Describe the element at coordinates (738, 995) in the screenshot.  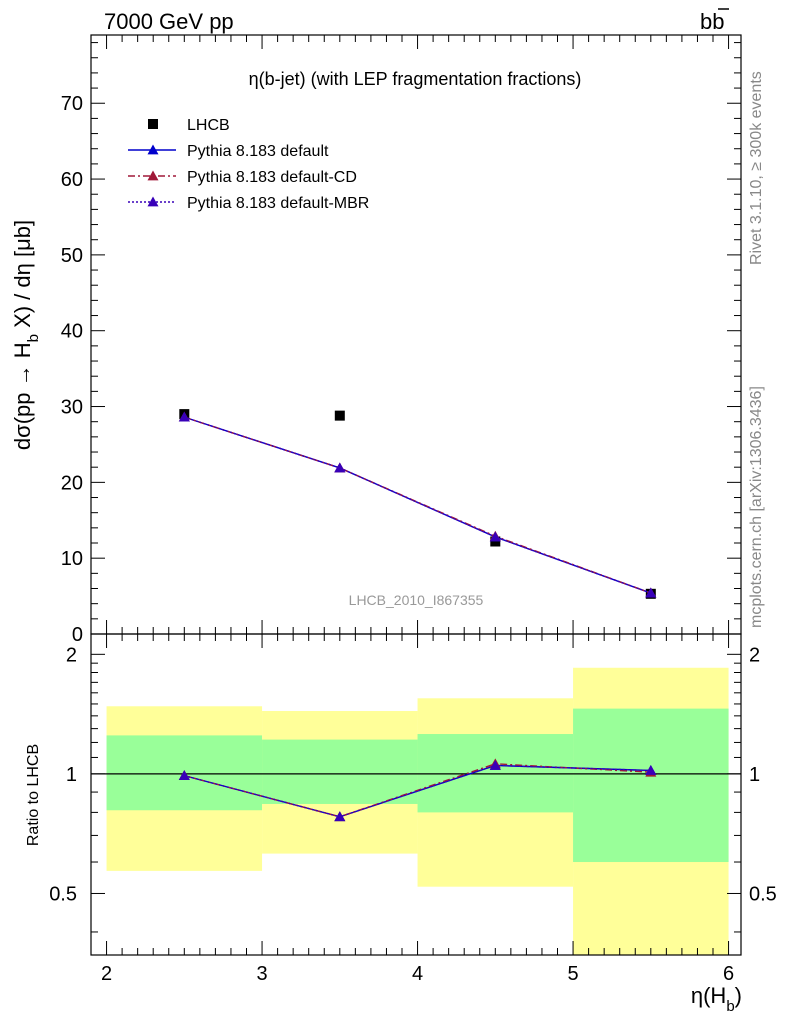
I see `xlabel-post: )` at that location.